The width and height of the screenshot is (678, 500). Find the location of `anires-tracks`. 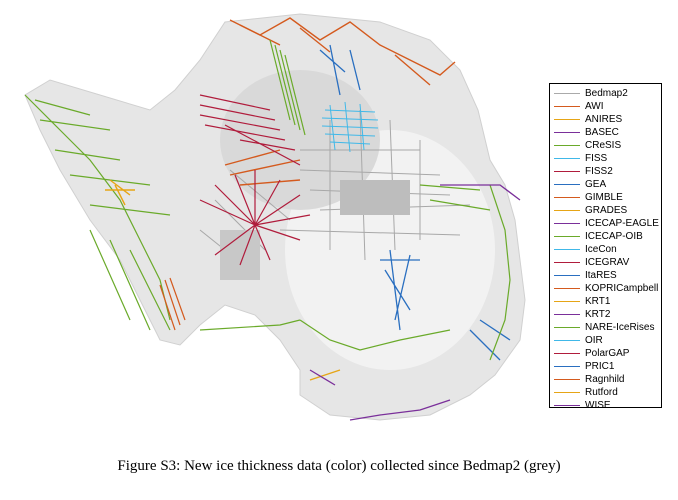

anires-tracks is located at coordinates (223, 280).